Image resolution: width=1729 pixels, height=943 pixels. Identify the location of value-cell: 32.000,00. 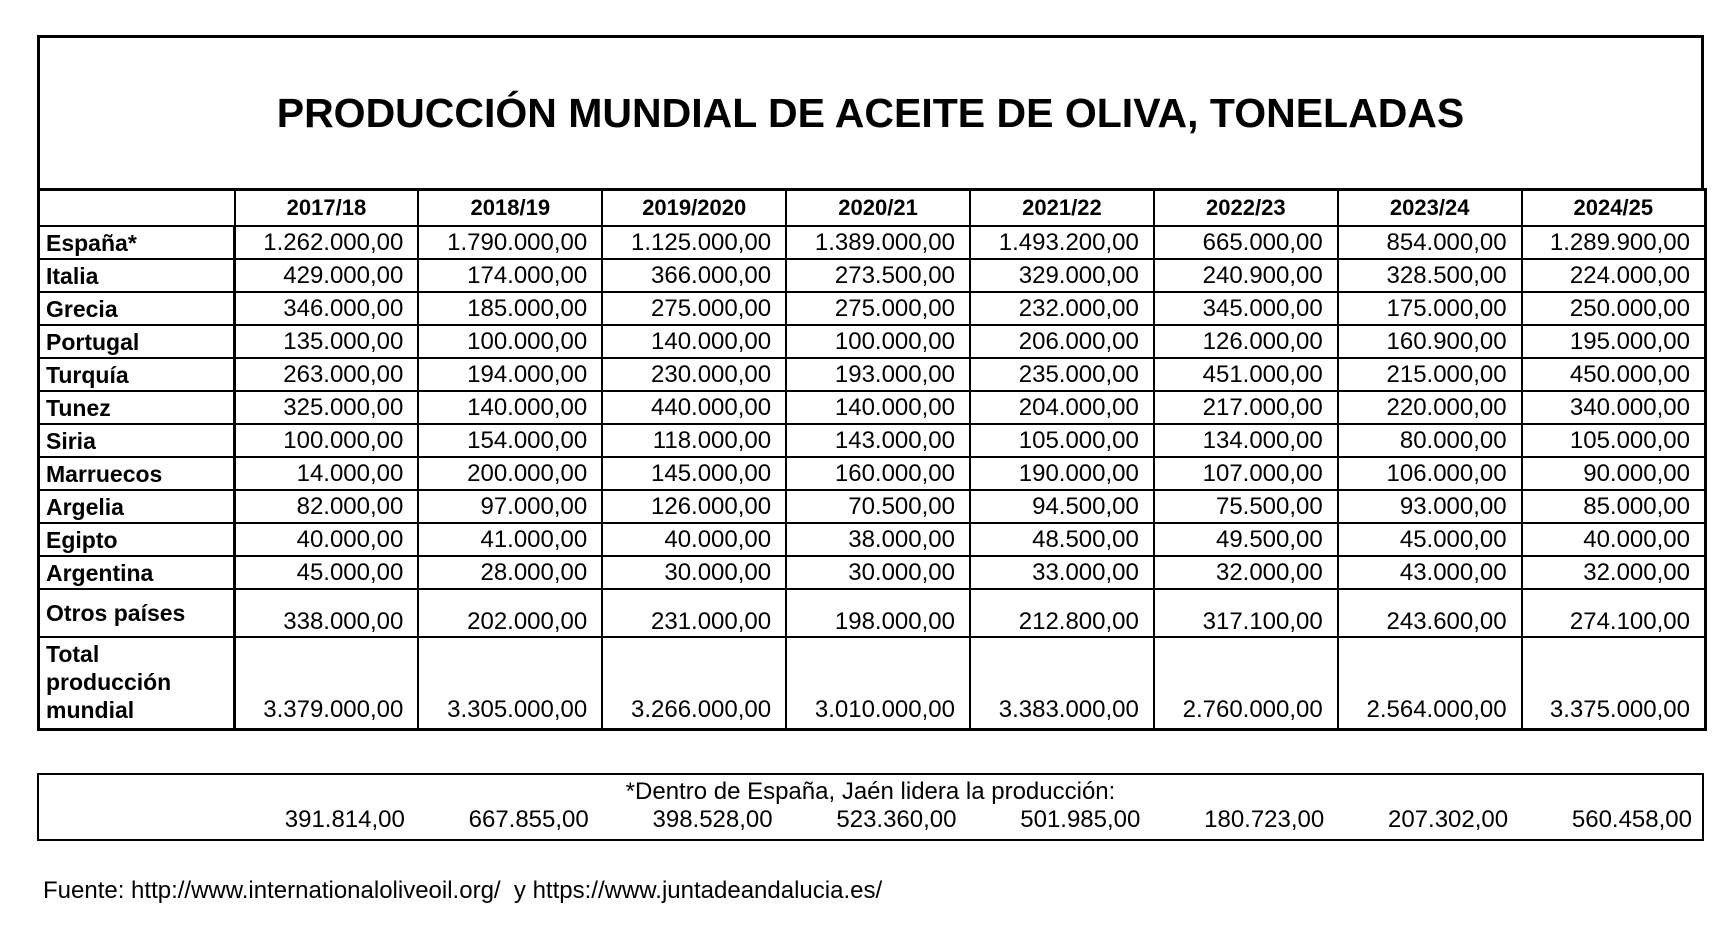
(1245, 572).